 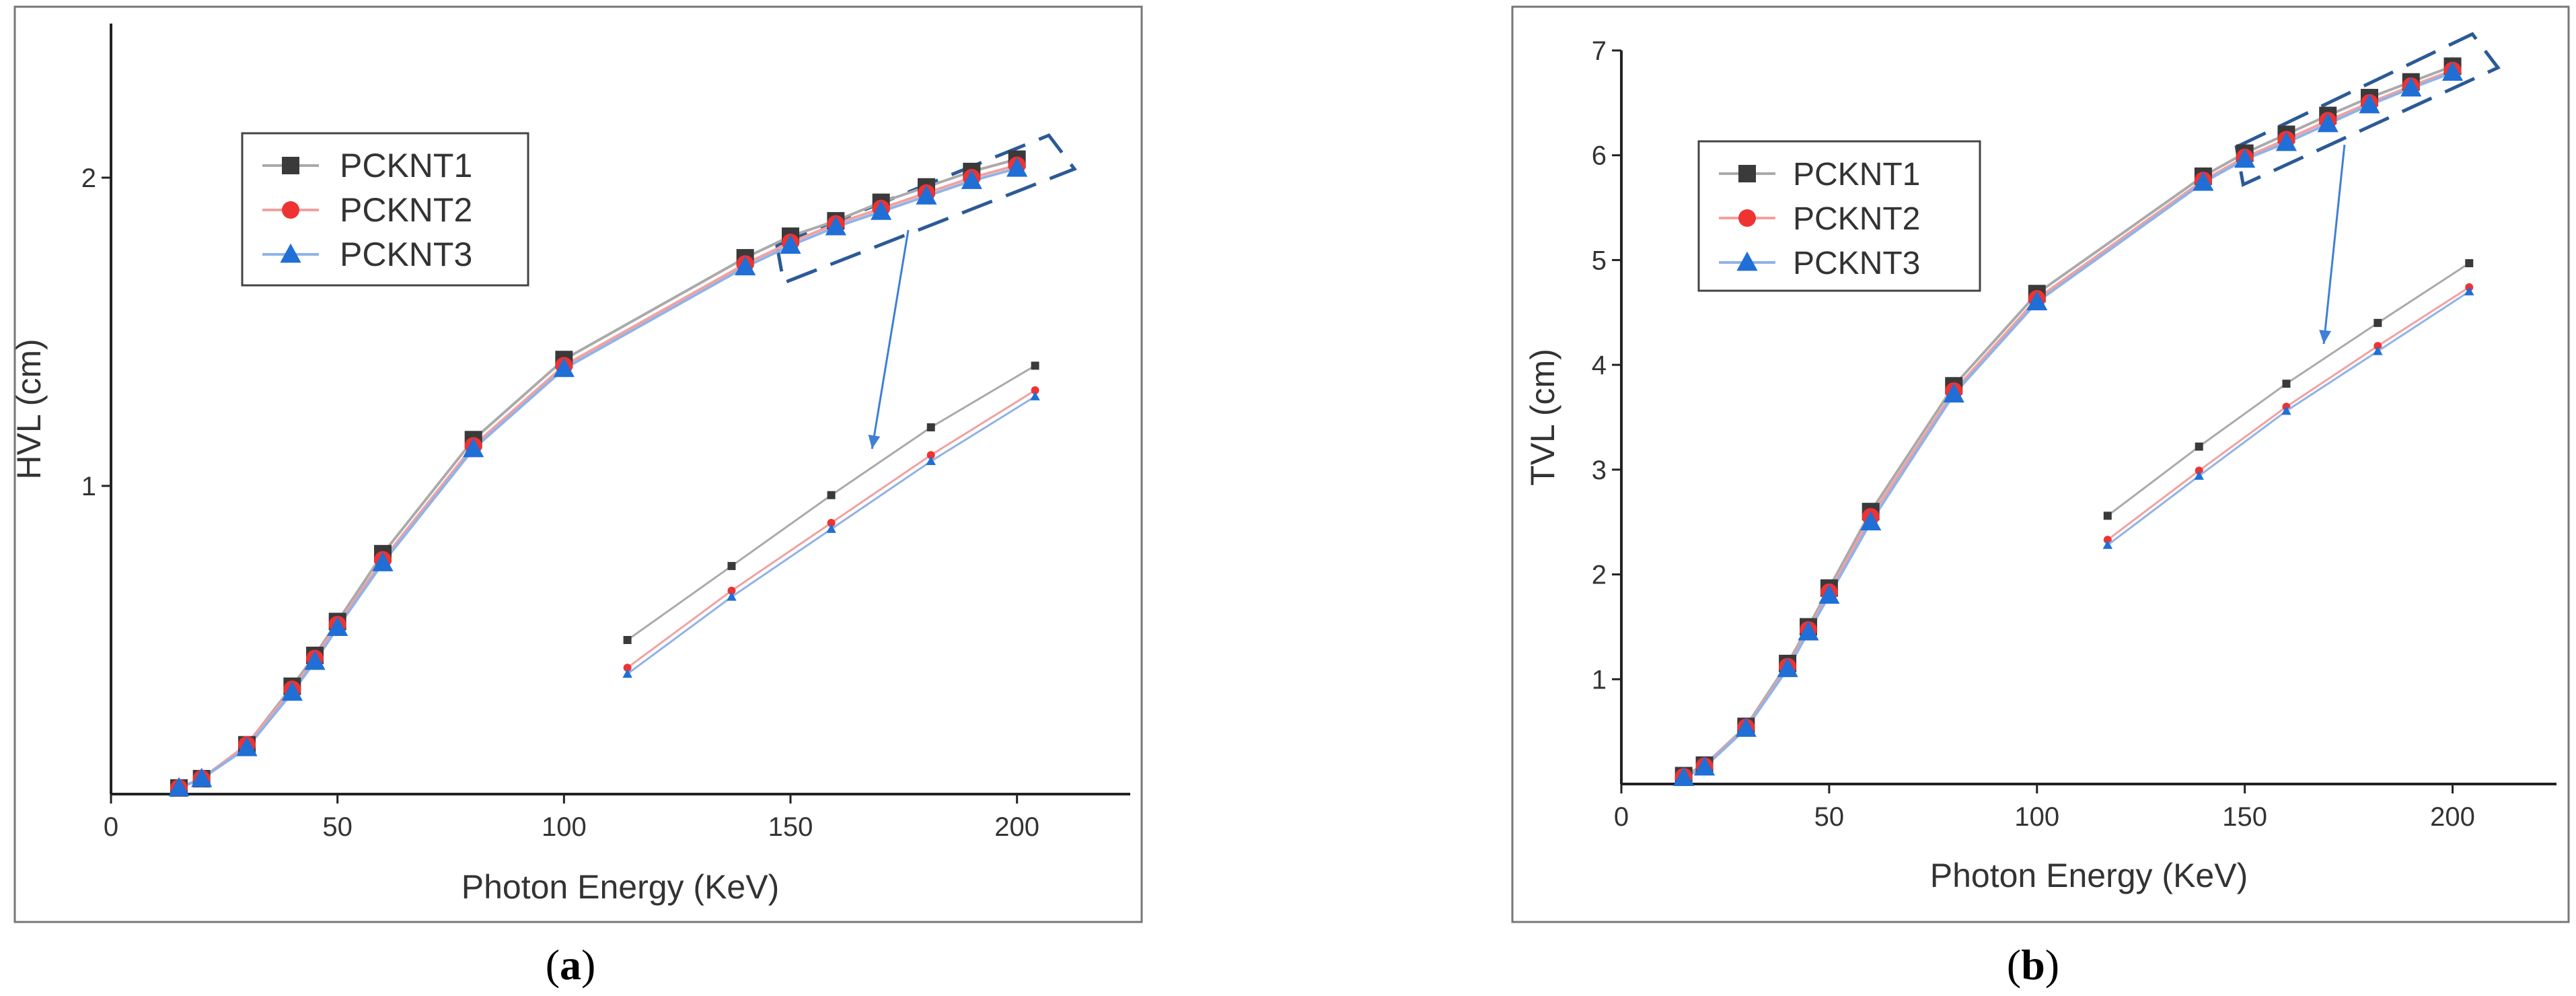 What do you see at coordinates (2244, 817) in the screenshot?
I see `panel-b-x-tick-label: 150` at bounding box center [2244, 817].